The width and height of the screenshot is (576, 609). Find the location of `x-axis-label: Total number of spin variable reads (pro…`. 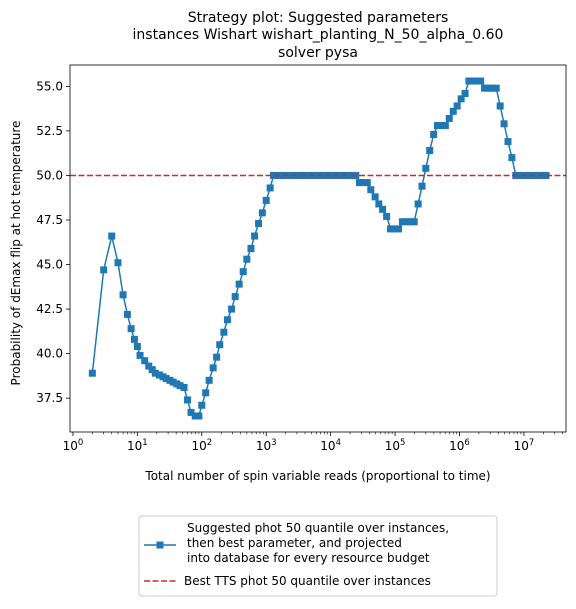

x-axis-label: Total number of spin variable reads (pro… is located at coordinates (317, 476).